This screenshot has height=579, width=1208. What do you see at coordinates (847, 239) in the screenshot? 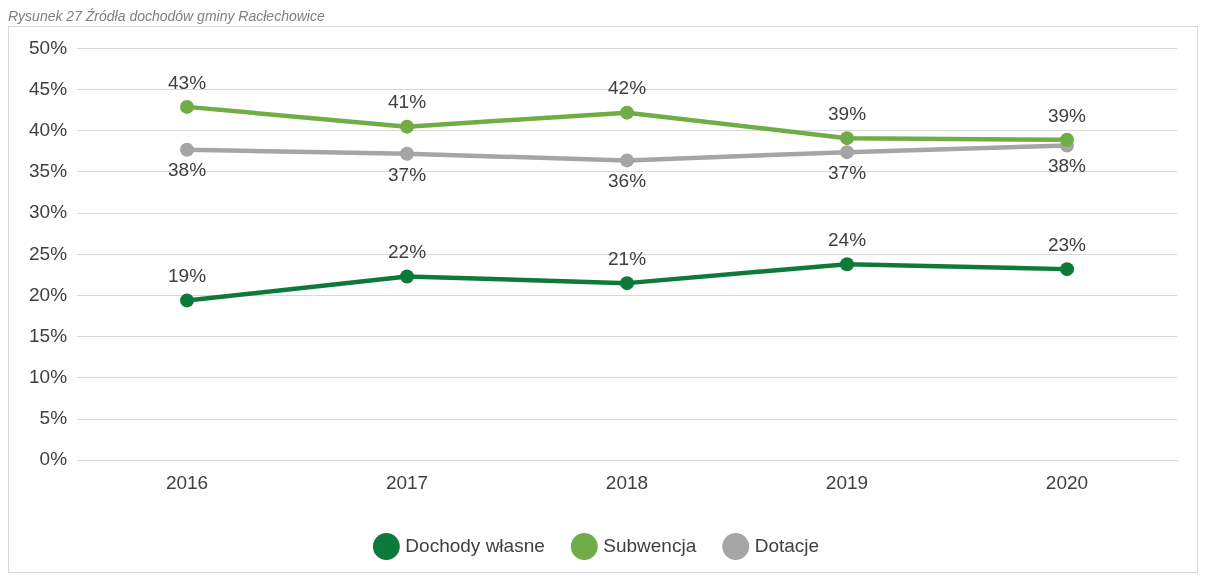
I see `data-label: 24%` at bounding box center [847, 239].